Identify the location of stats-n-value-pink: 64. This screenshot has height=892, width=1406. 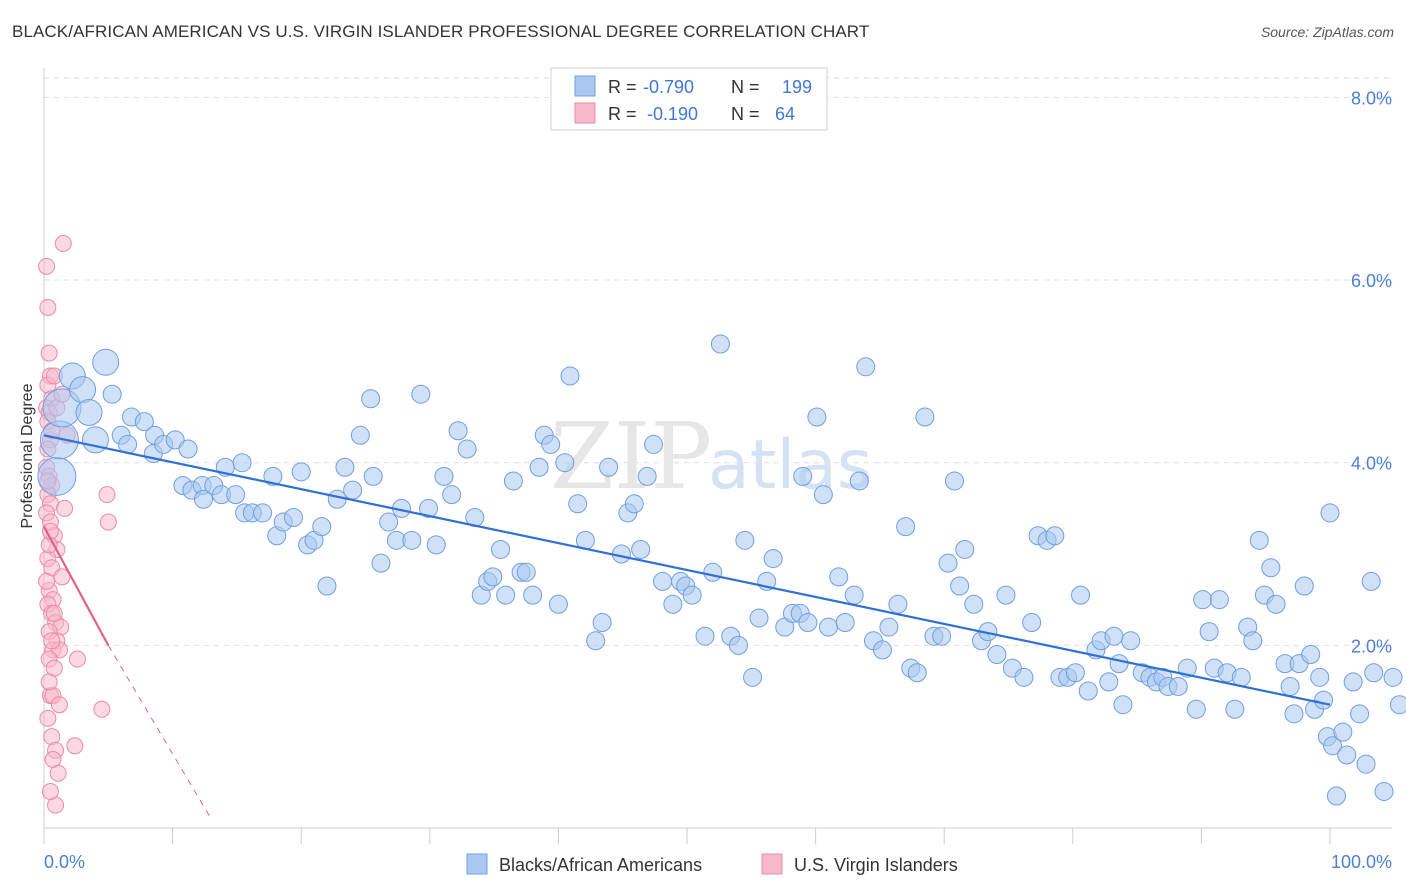
(785, 114).